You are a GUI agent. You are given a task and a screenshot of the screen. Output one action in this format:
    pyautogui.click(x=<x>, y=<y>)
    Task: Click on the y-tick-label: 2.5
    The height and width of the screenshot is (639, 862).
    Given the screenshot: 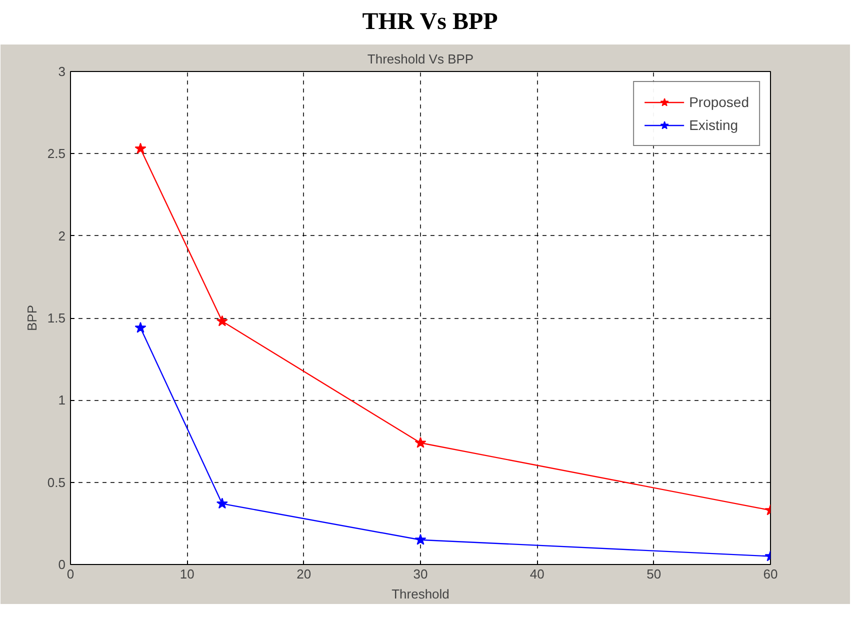 What is the action you would take?
    pyautogui.click(x=56, y=154)
    